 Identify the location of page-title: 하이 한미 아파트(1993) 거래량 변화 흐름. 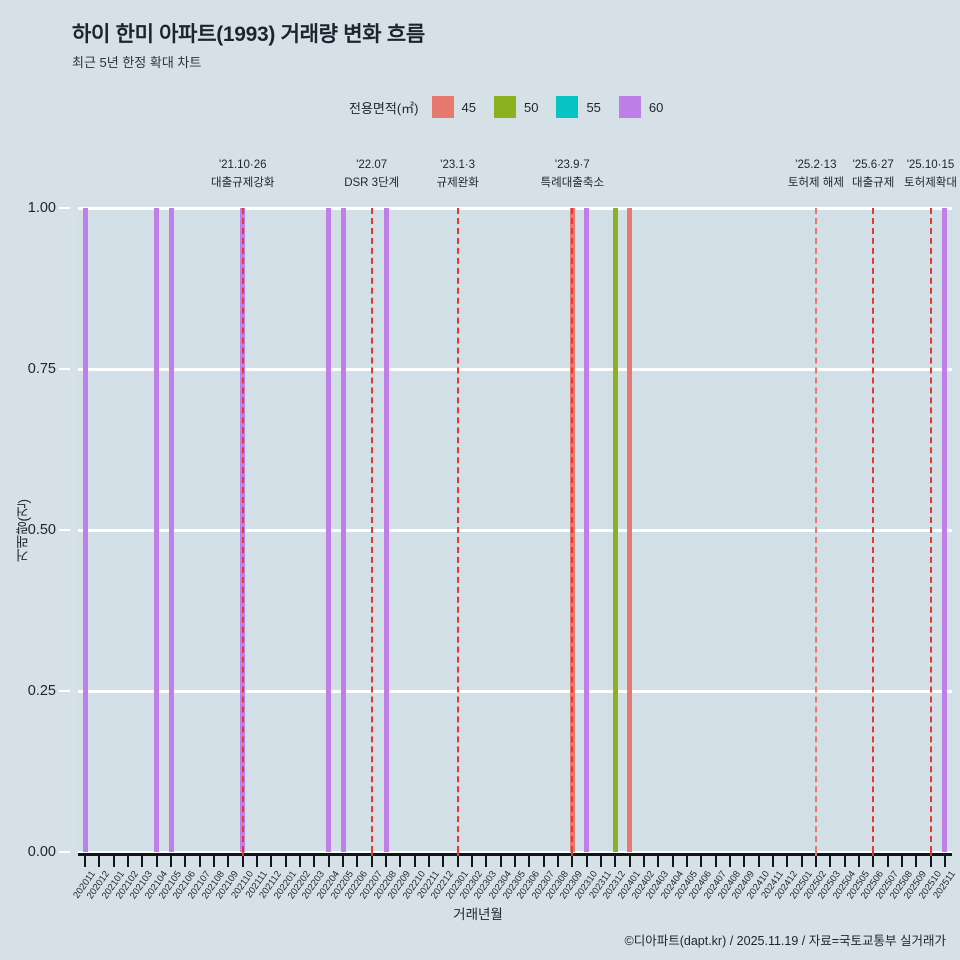
(248, 34).